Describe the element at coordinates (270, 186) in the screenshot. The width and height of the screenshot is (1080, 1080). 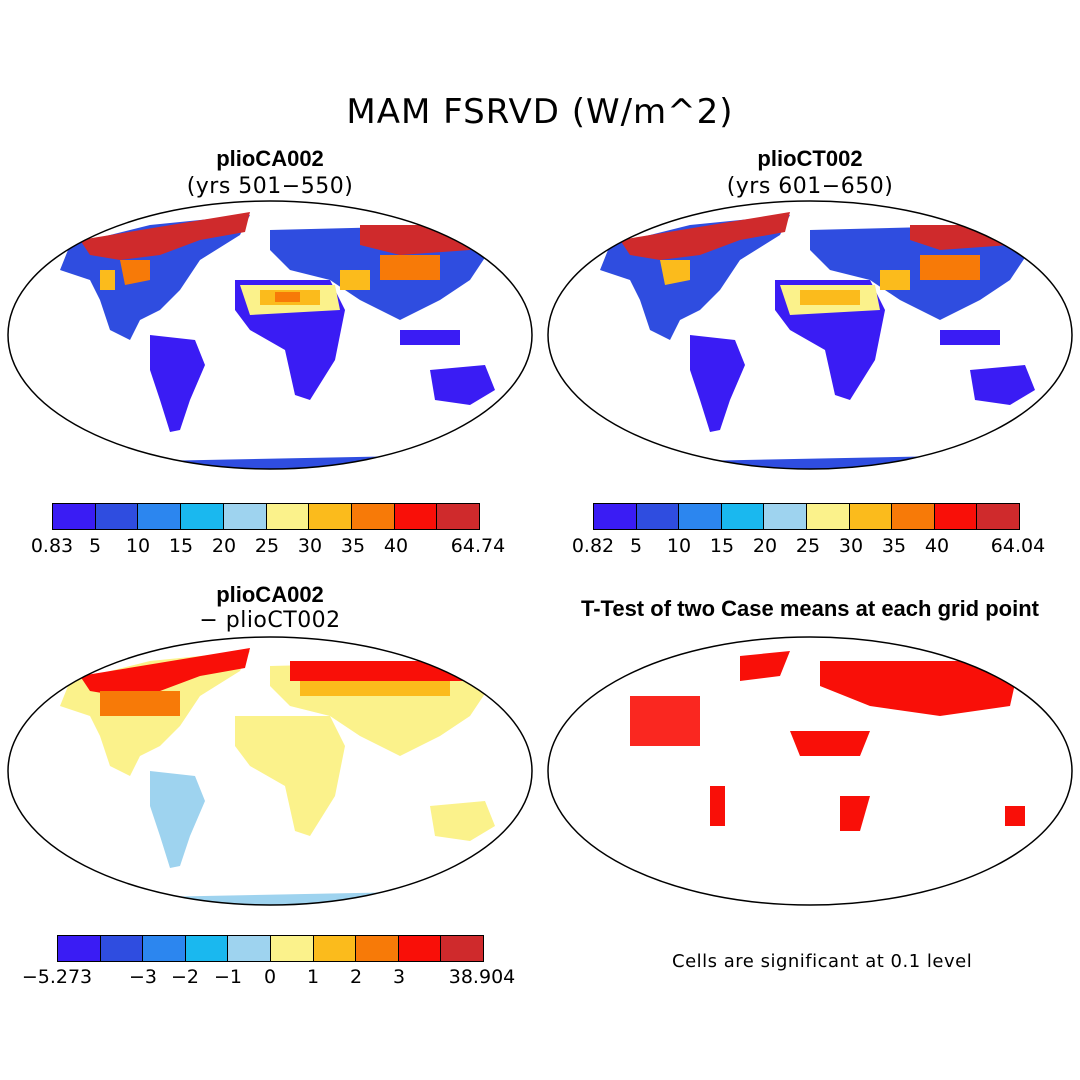
I see `panel1-subtitle: (yrs 501−550)` at that location.